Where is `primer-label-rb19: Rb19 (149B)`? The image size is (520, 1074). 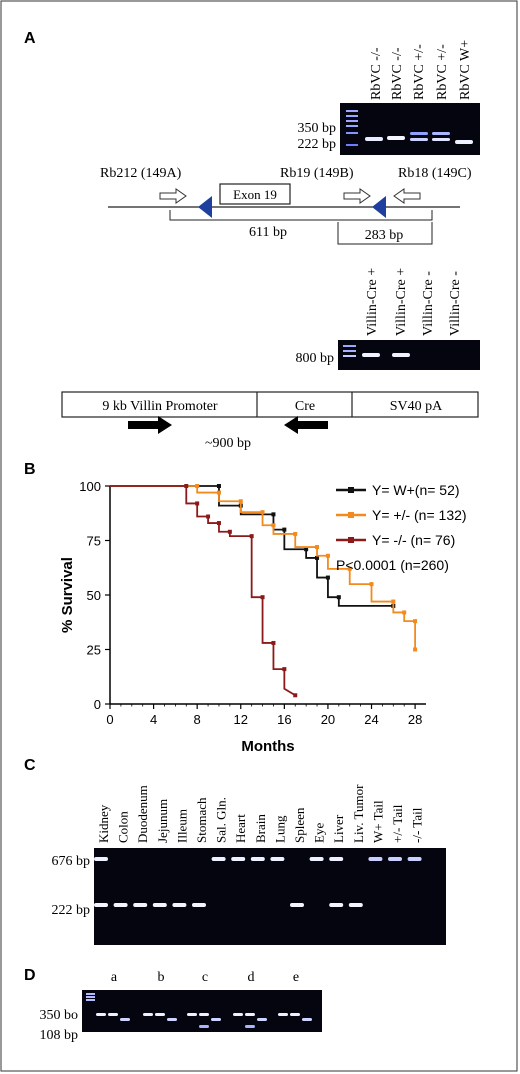 primer-label-rb19: Rb19 (149B) is located at coordinates (317, 173).